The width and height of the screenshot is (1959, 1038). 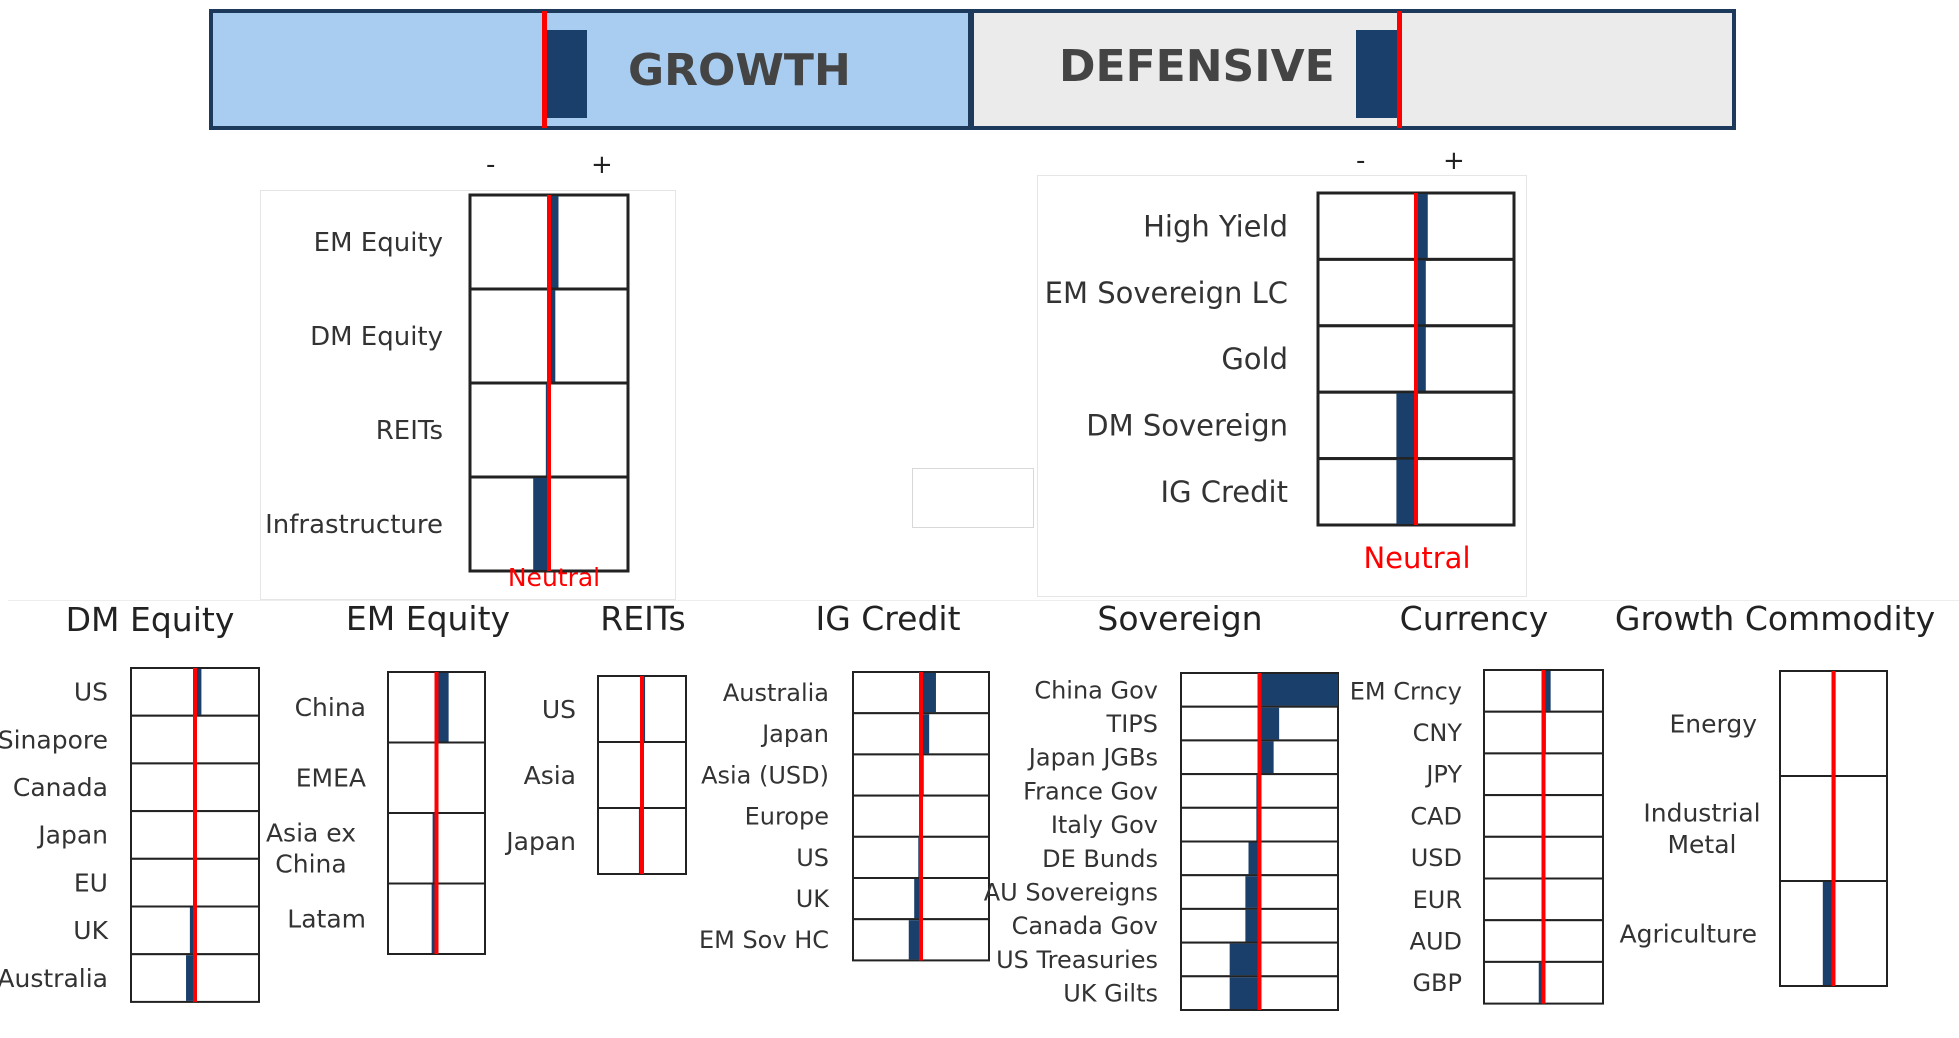 What do you see at coordinates (378, 243) in the screenshot?
I see `growth-label: EM Equity` at bounding box center [378, 243].